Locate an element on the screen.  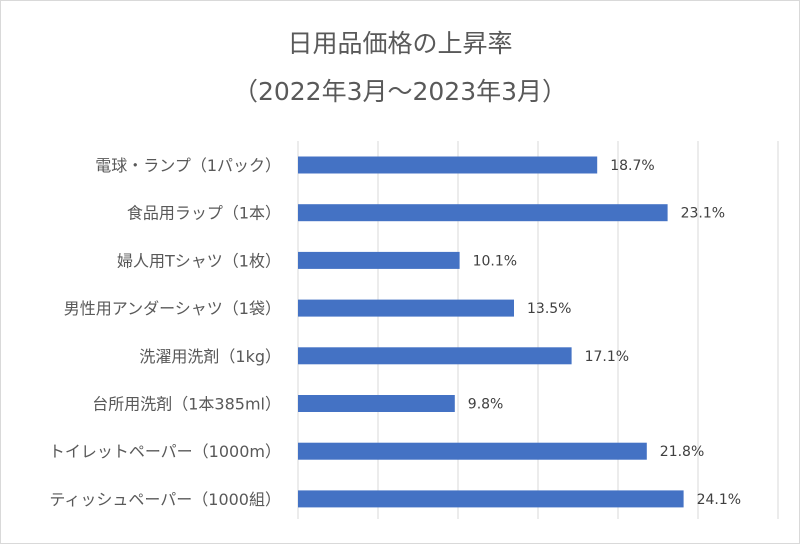
category-label: 洗濯用洗剤（1kg） is located at coordinates (210, 356).